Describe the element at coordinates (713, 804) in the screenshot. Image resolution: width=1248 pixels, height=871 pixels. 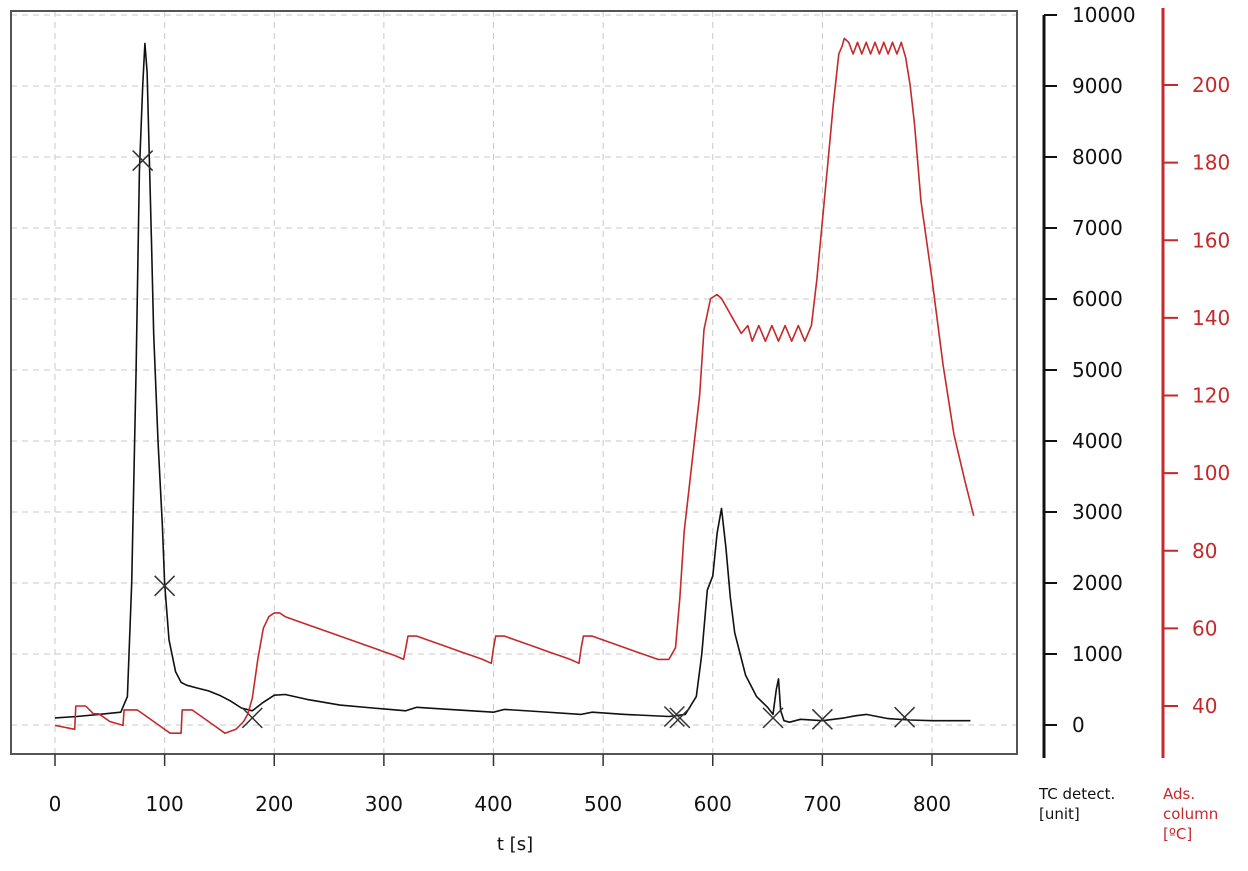
I see `x-tick-label-6: 600` at that location.